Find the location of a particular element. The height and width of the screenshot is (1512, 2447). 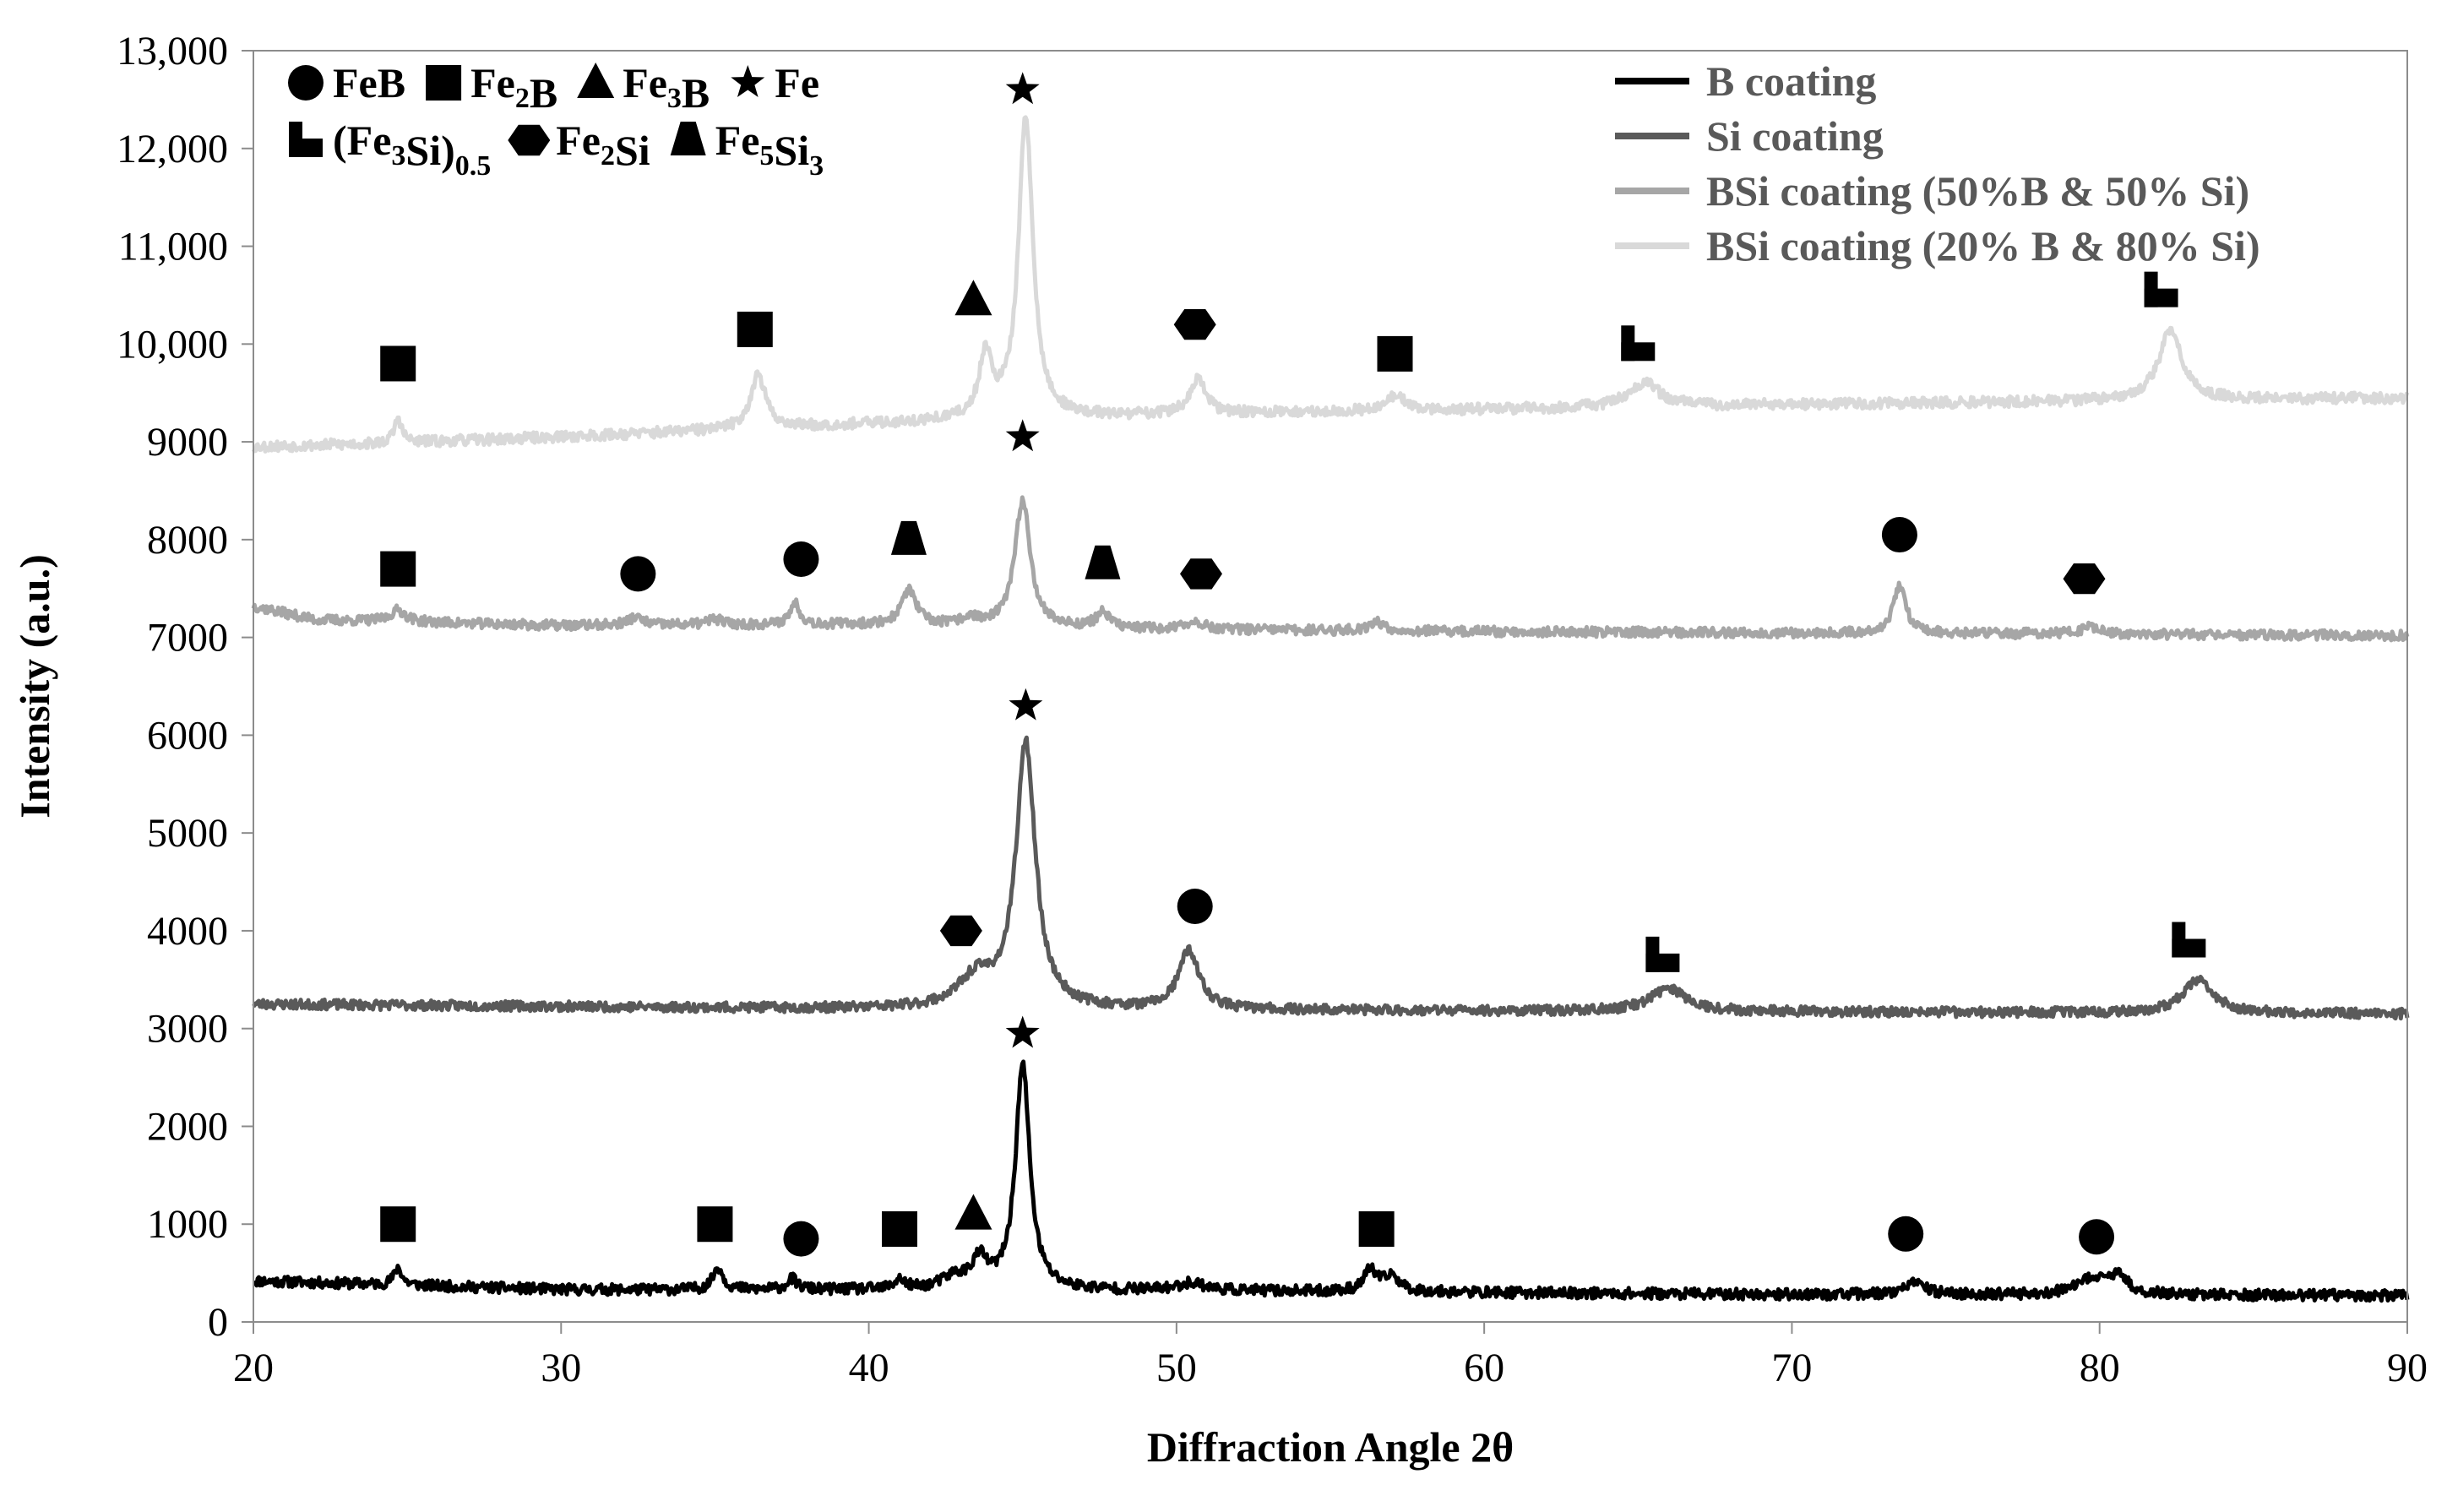

phase-hexagon-icon is located at coordinates (529, 140).